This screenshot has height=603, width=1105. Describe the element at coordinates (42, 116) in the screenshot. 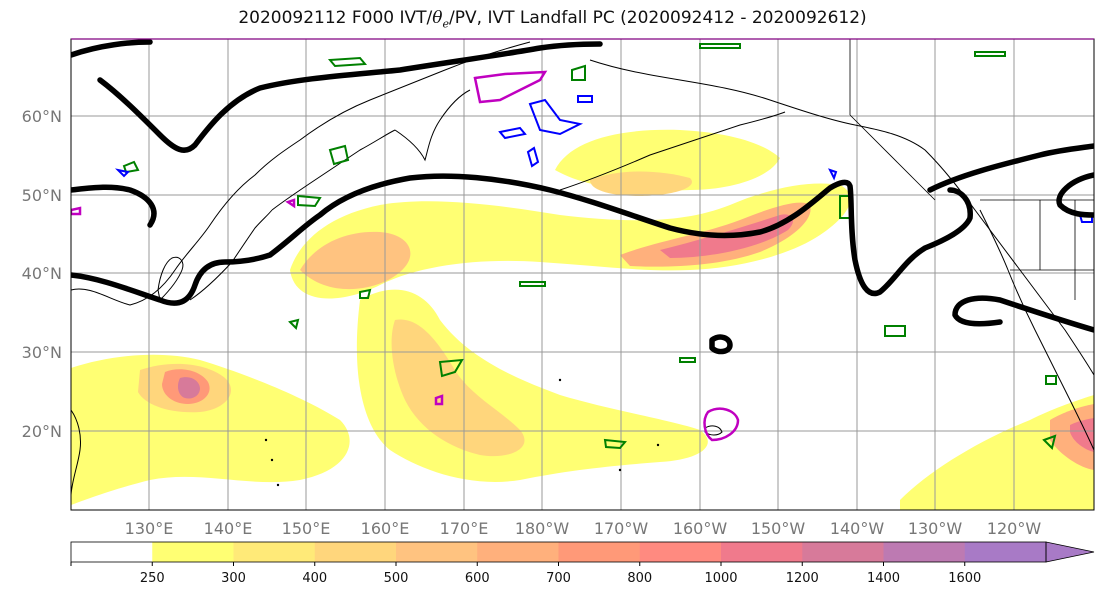

I see `lat-label-60: 60°N` at that location.